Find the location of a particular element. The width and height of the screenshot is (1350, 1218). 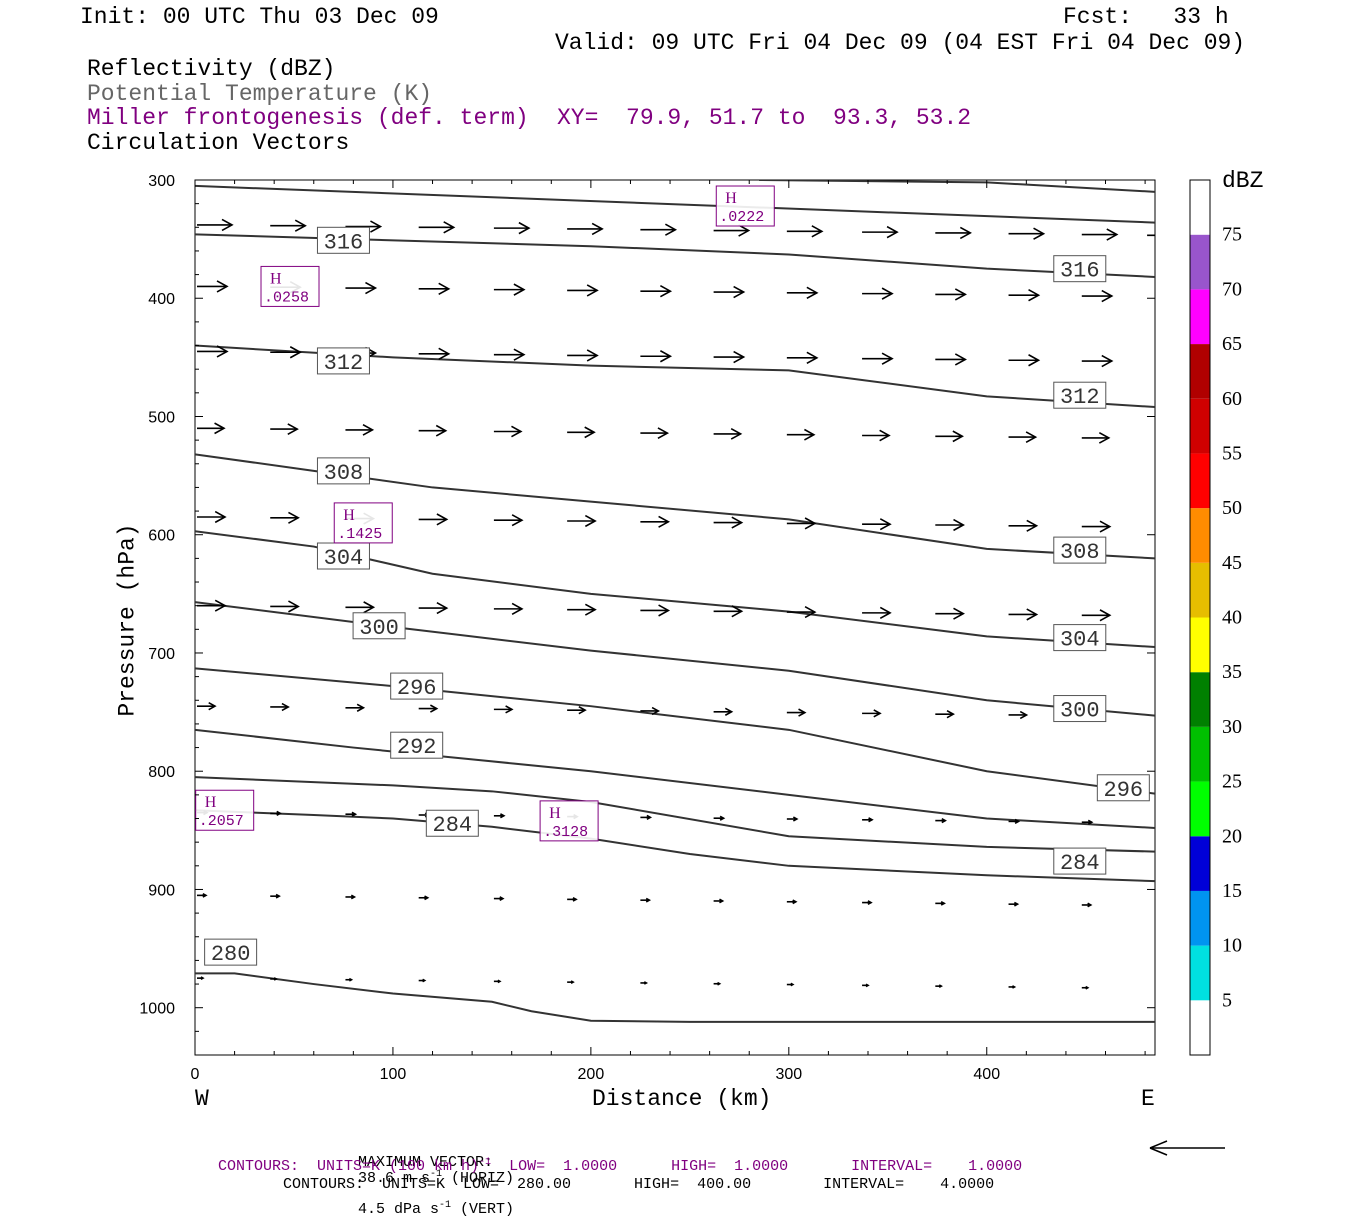

contour-label-304: 304 is located at coordinates (344, 558).